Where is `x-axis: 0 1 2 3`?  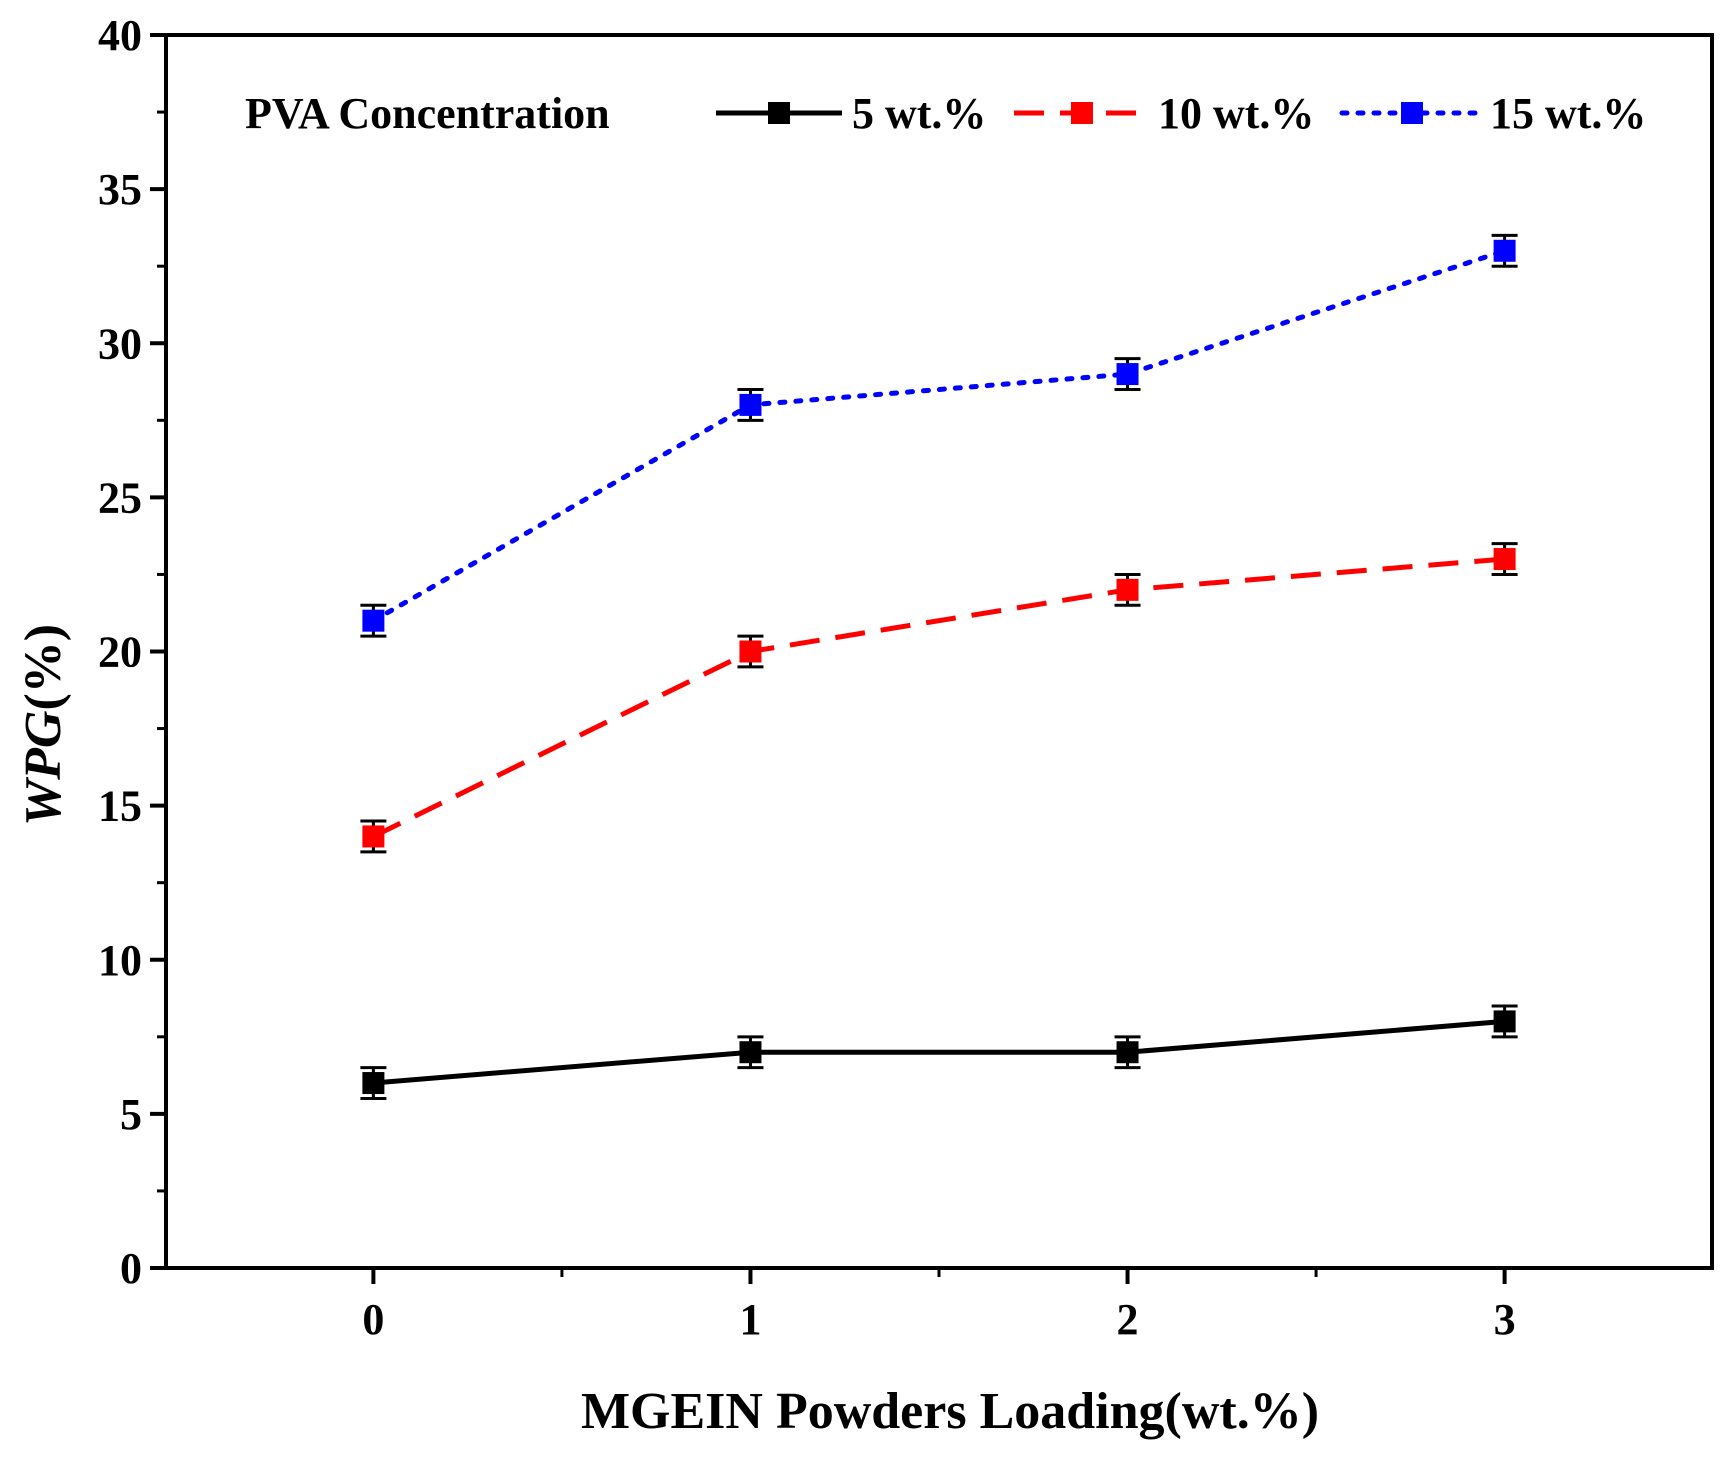 x-axis: 0 1 2 3 is located at coordinates (939, 1306).